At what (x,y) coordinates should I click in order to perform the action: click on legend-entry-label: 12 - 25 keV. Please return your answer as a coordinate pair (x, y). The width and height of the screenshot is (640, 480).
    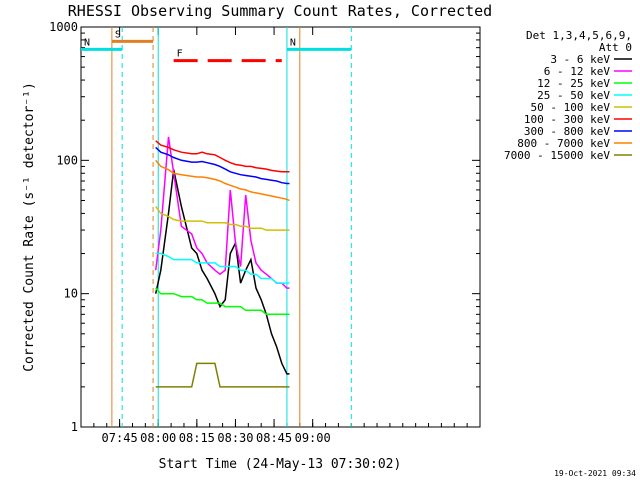
    Looking at the image, I should click on (573, 83).